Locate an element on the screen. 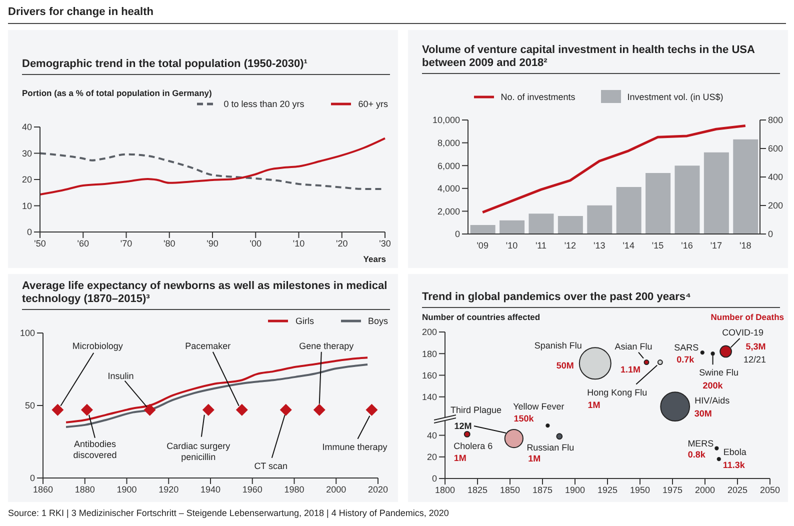 The height and width of the screenshot is (526, 794). legend-label: 0 to less than 20 yrs is located at coordinates (264, 104).